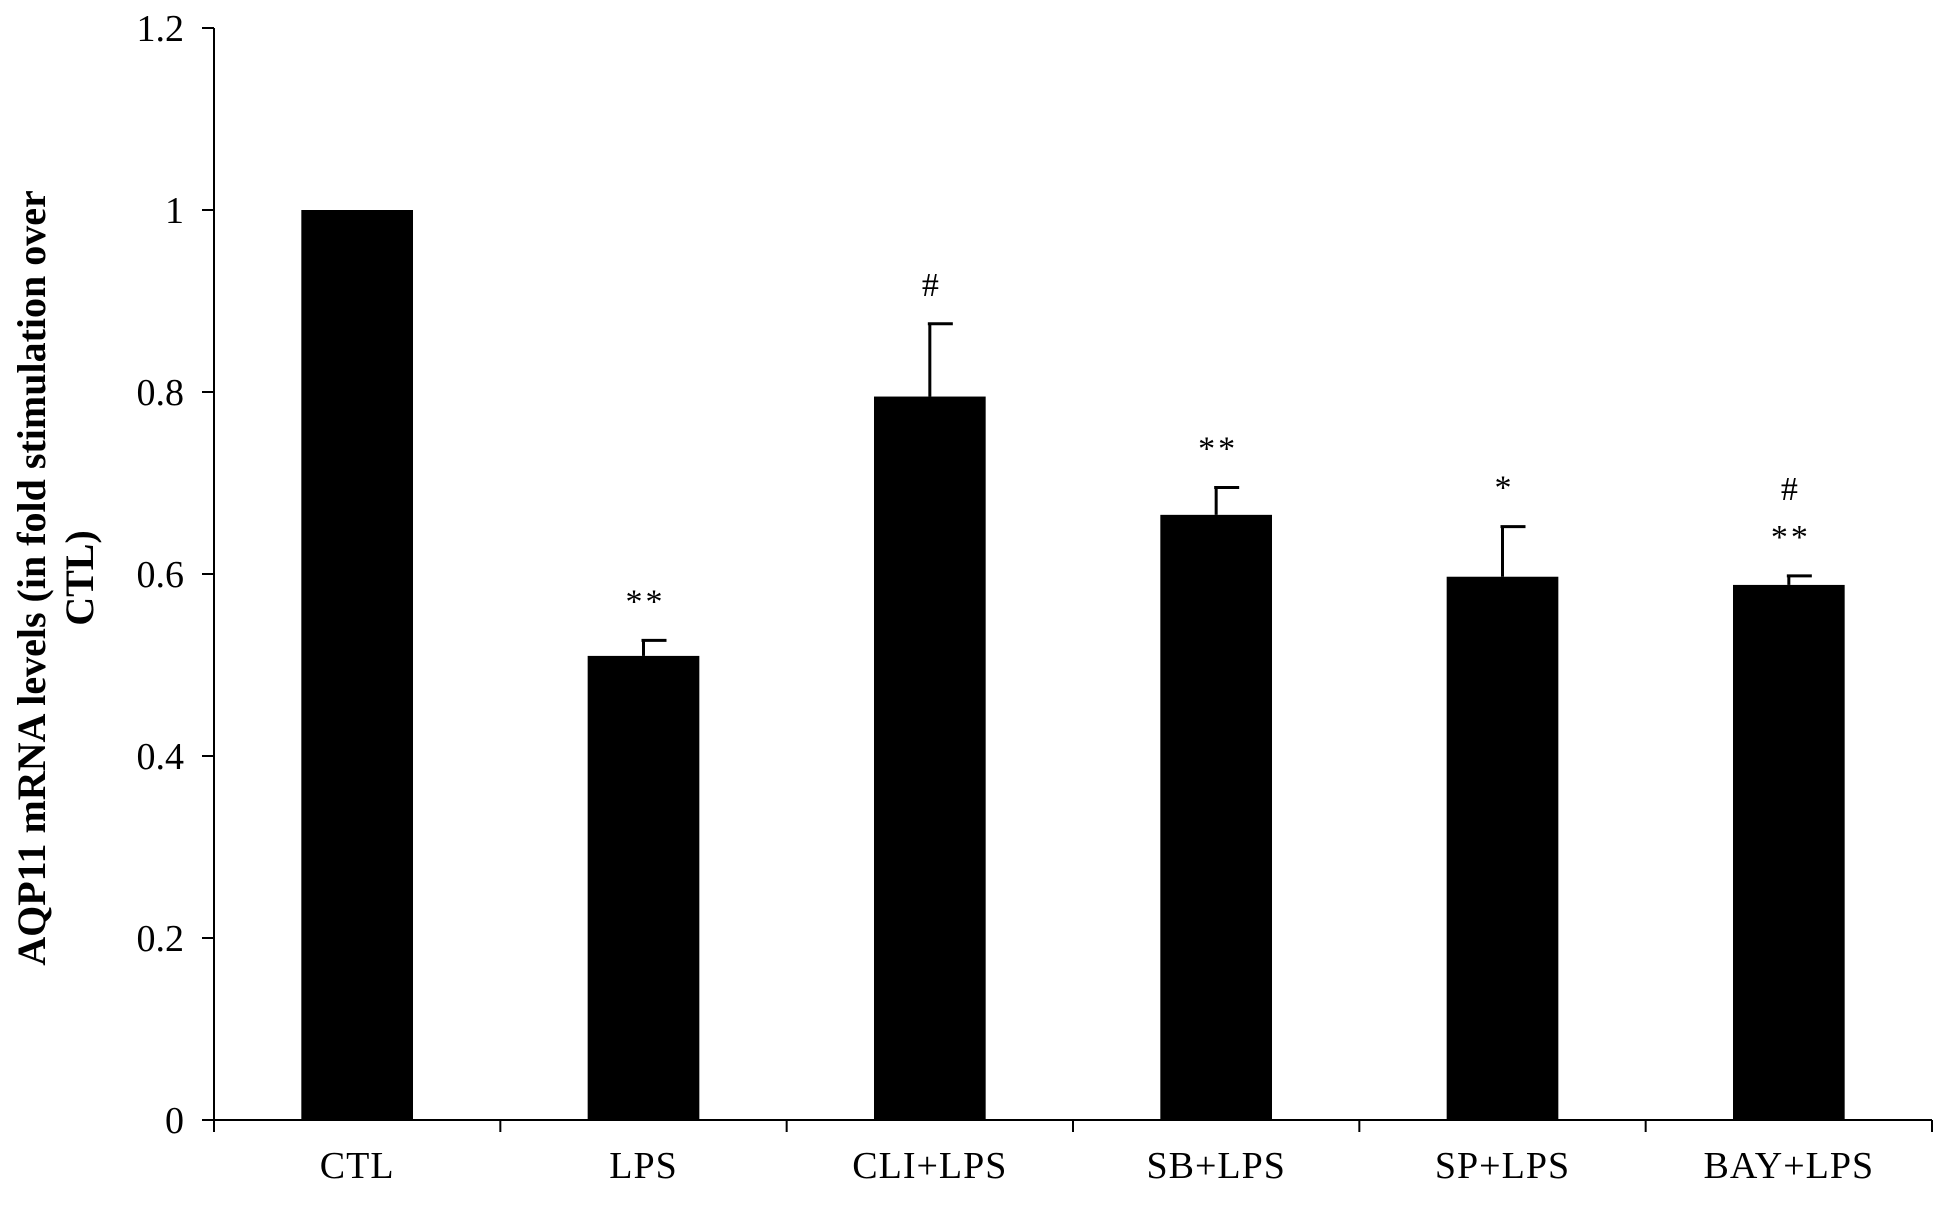 Image resolution: width=1952 pixels, height=1205 pixels. I want to click on y-tick-label: 0.6, so click(161, 575).